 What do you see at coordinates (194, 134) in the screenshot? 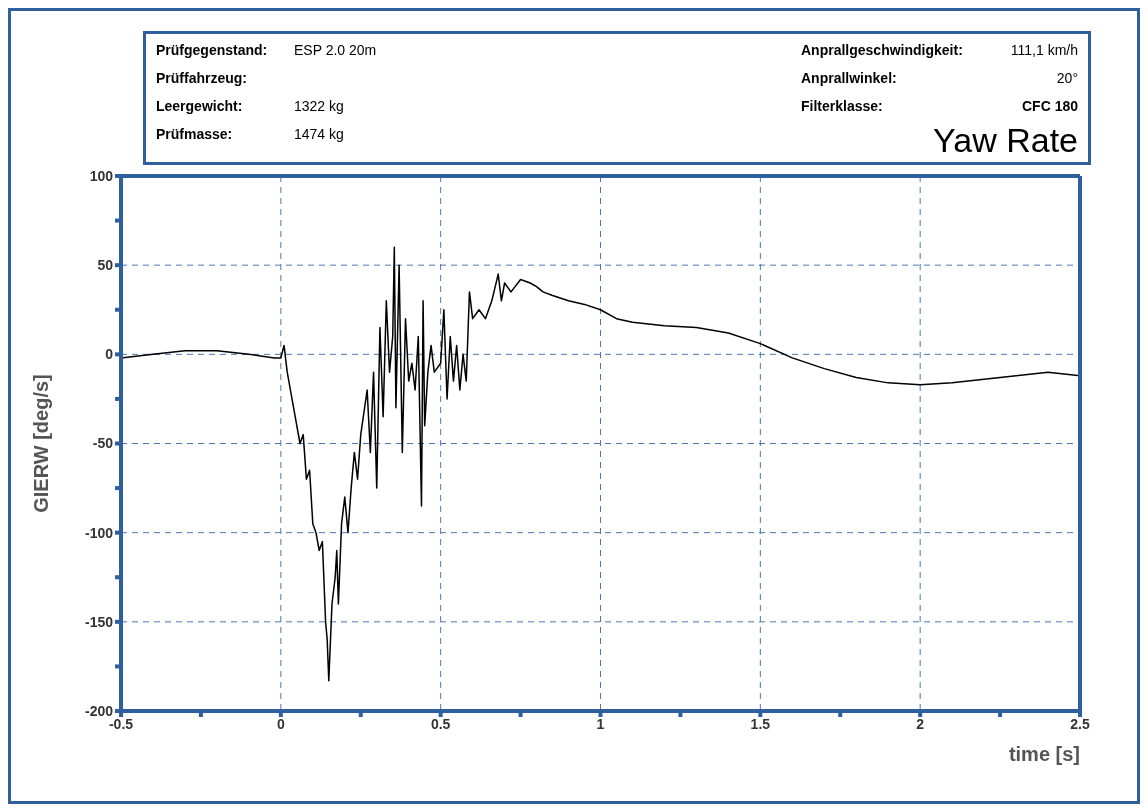
I see `text: Prüfmasse:` at bounding box center [194, 134].